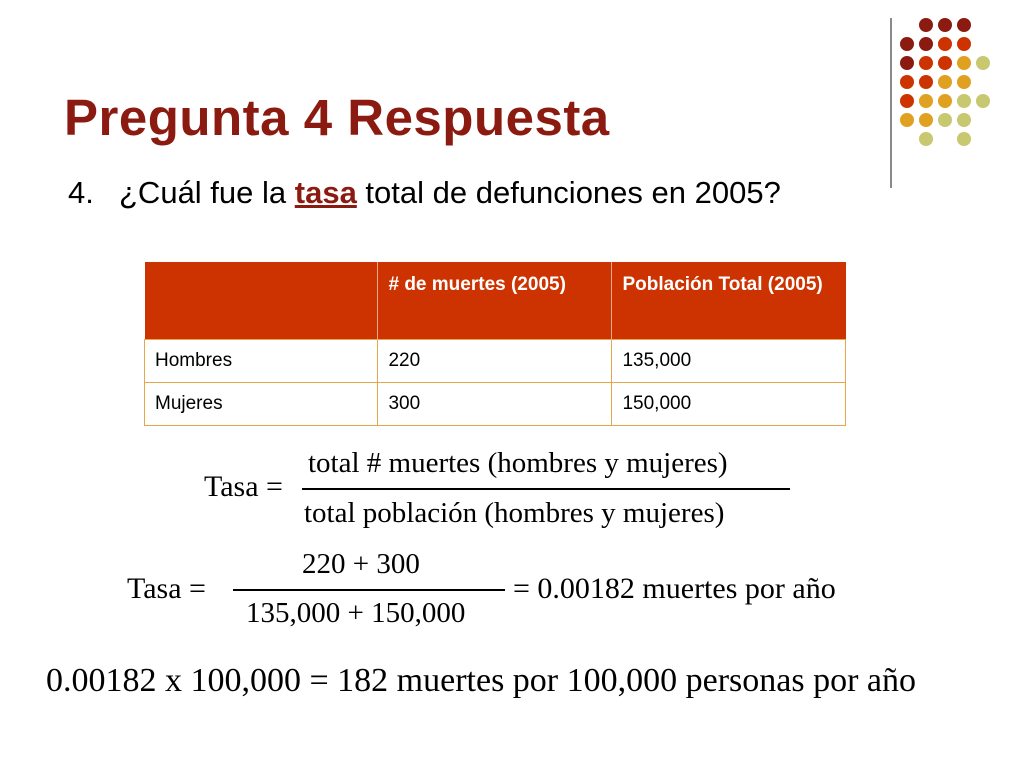 The width and height of the screenshot is (1024, 768). I want to click on table-row: Mujeres 300 150,000, so click(494, 404).